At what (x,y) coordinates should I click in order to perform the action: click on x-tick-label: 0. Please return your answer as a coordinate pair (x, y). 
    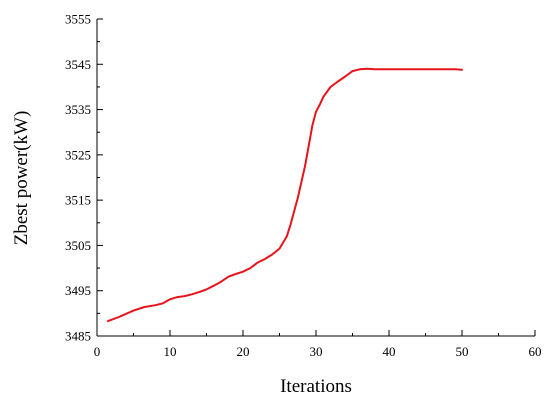
    Looking at the image, I should click on (97, 351).